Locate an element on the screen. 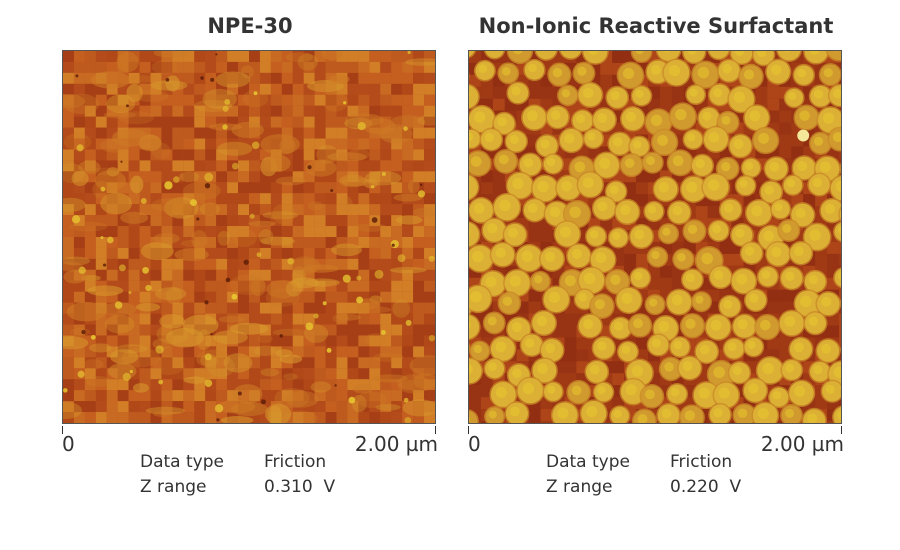 The image size is (900, 550). z-range-value: 0.220 V is located at coordinates (706, 487).